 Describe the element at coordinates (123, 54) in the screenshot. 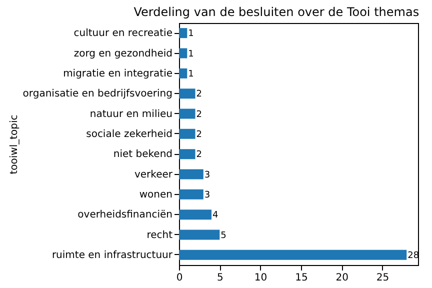

I see `y-tick-label: zorg en gezondheid` at that location.